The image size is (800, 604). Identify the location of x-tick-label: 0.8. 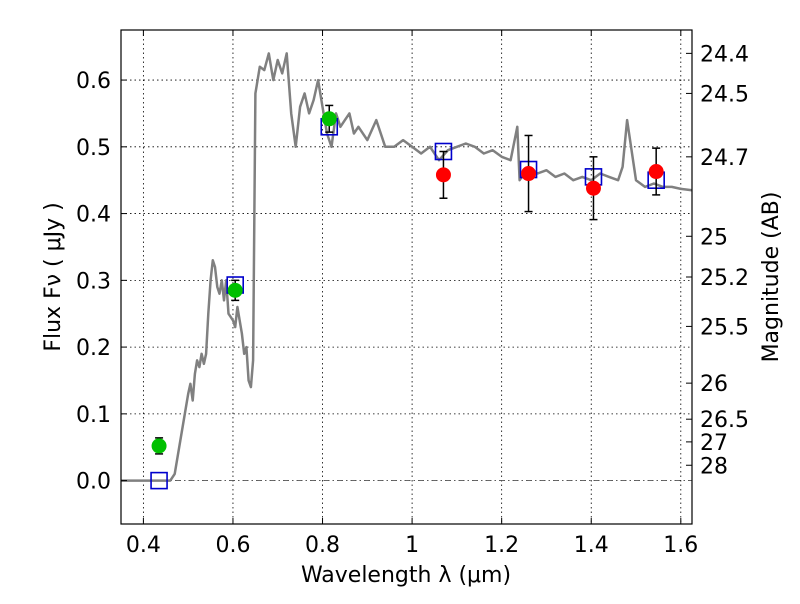
(322, 545).